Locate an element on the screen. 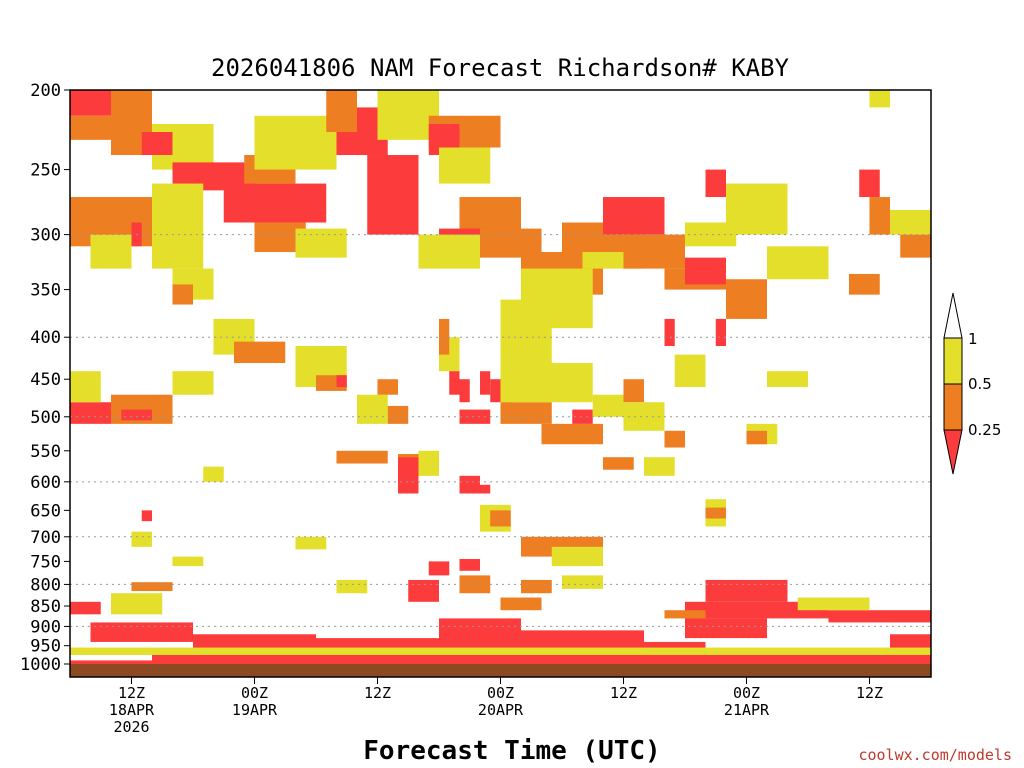 This screenshot has width=1024, height=768. y-tick-label-500: 500 is located at coordinates (45, 418).